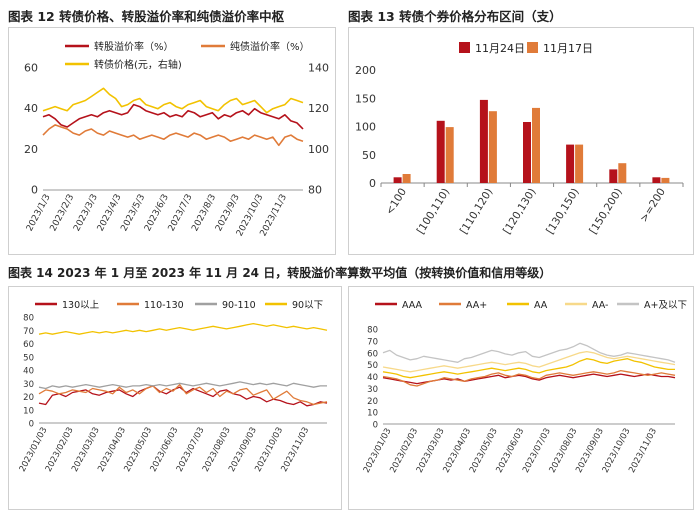 Image resolution: width=700 pixels, height=515 pixels. I want to click on x-tick-label: <100, so click(396, 201).